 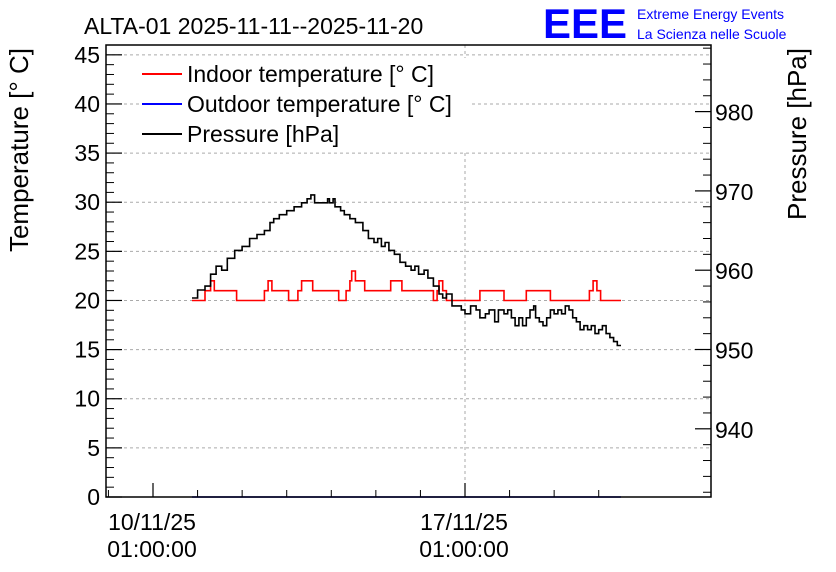 What do you see at coordinates (87, 153) in the screenshot?
I see `y-tick-label-left: 35` at bounding box center [87, 153].